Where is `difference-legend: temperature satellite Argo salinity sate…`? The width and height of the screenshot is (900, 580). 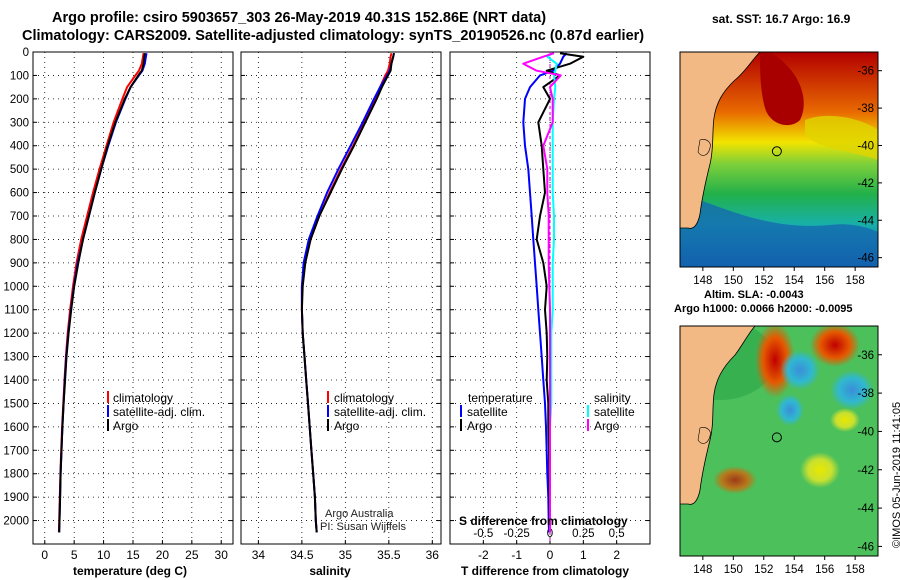 difference-legend: temperature satellite Argo salinity sate… is located at coordinates (547, 459).